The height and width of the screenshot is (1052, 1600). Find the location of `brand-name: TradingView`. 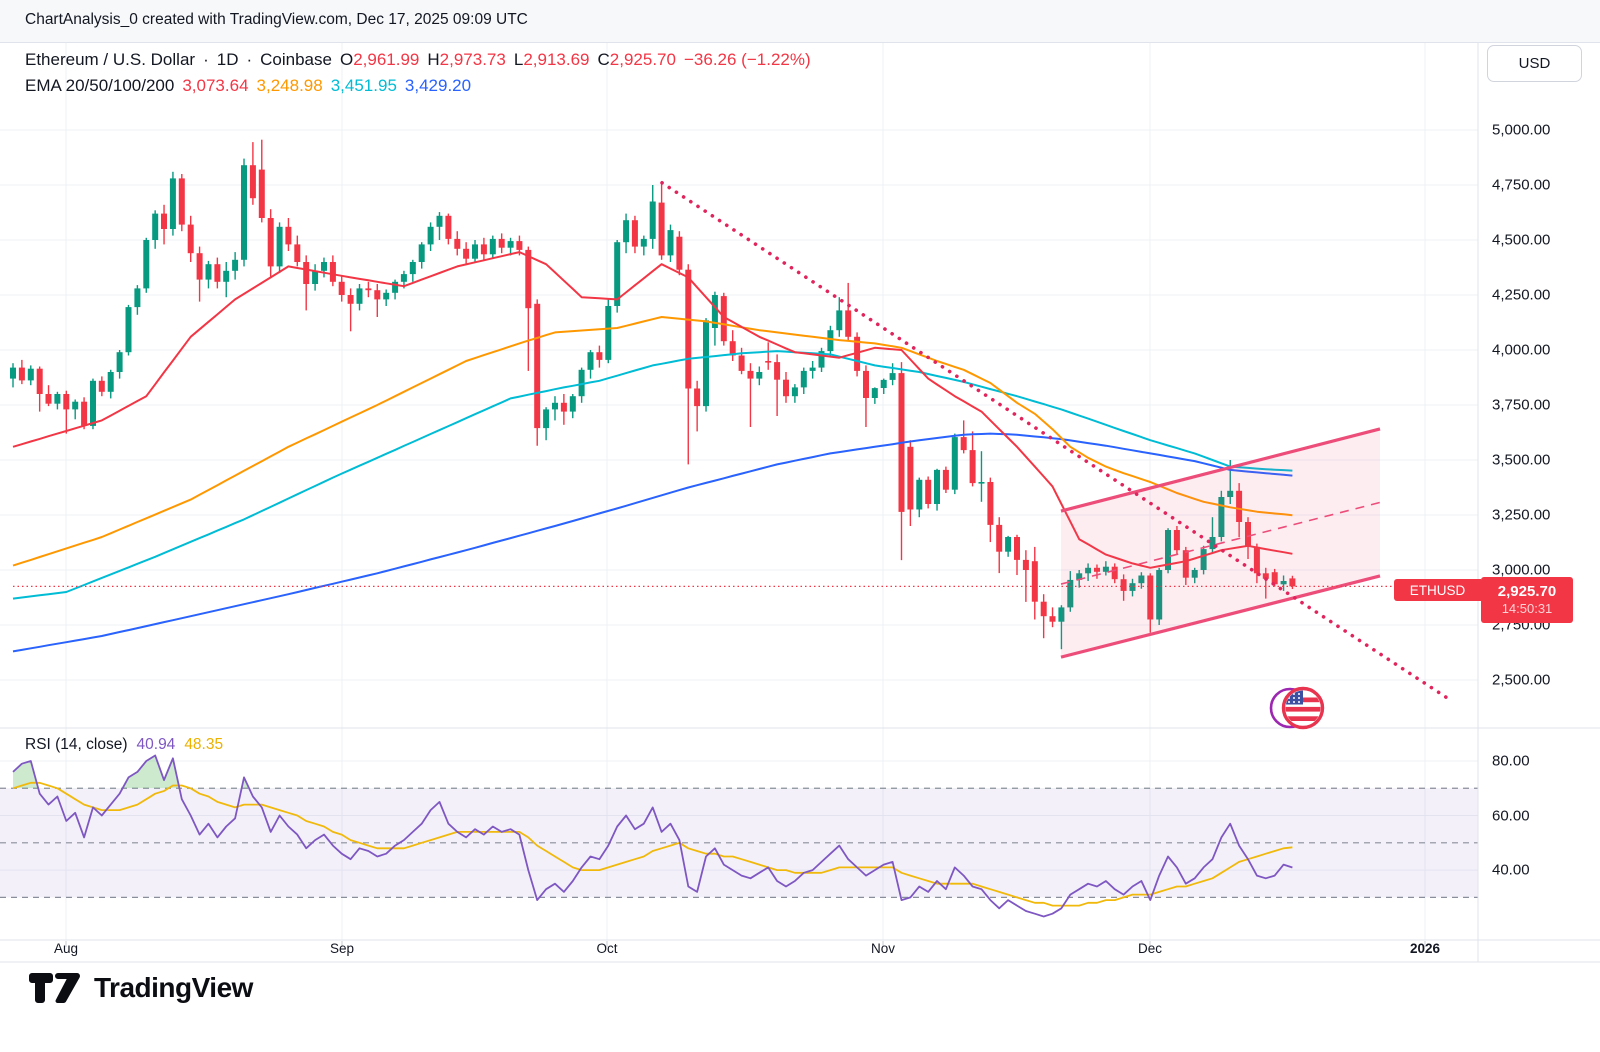

brand-name: TradingView is located at coordinates (173, 987).